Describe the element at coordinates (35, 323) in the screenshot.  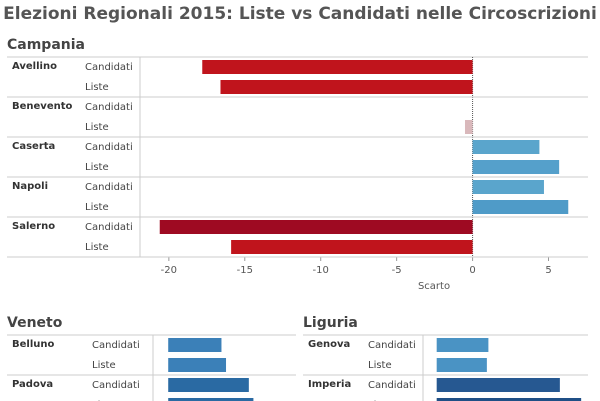
I see `section-title: Veneto` at that location.